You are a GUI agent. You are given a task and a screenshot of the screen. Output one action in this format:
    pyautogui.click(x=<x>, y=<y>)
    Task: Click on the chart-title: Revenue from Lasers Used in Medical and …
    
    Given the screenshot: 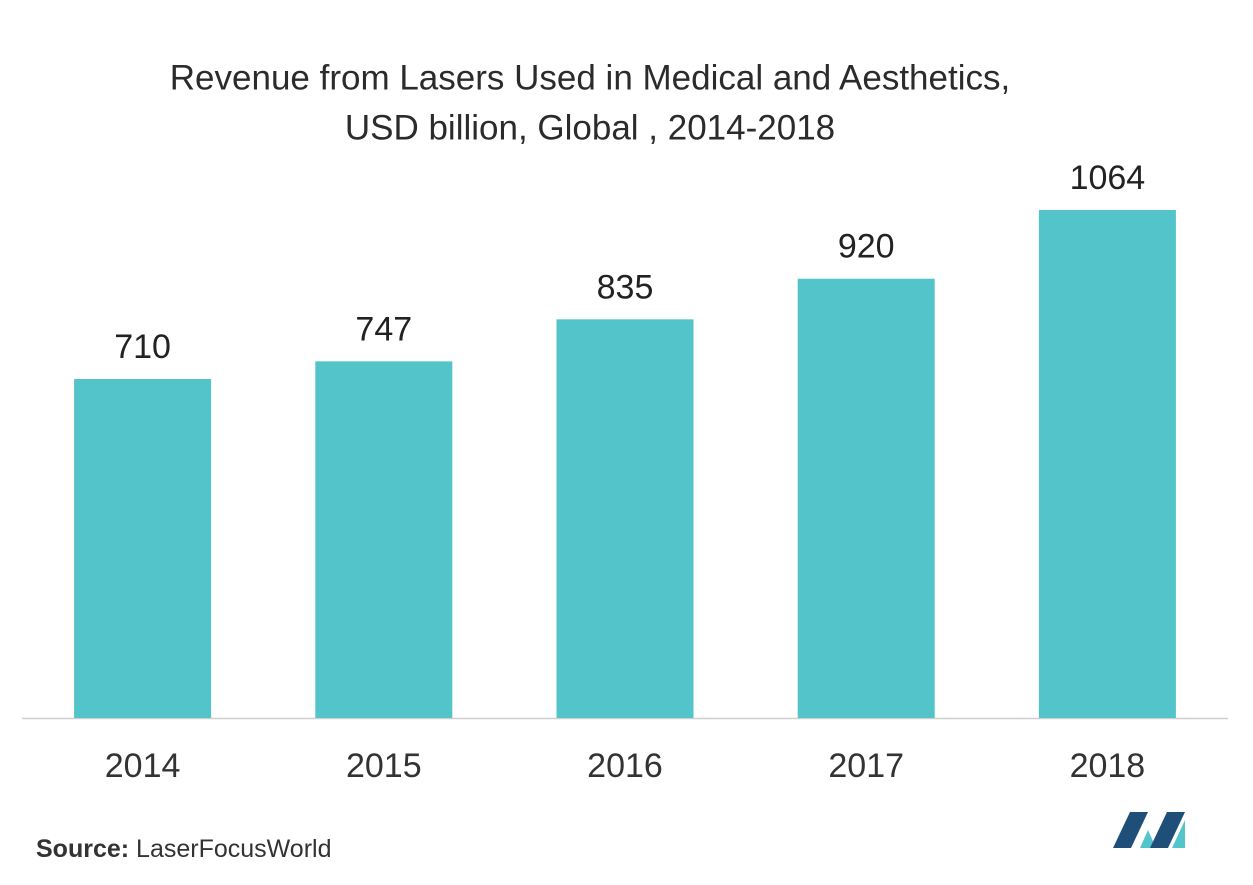 What is the action you would take?
    pyautogui.click(x=590, y=77)
    